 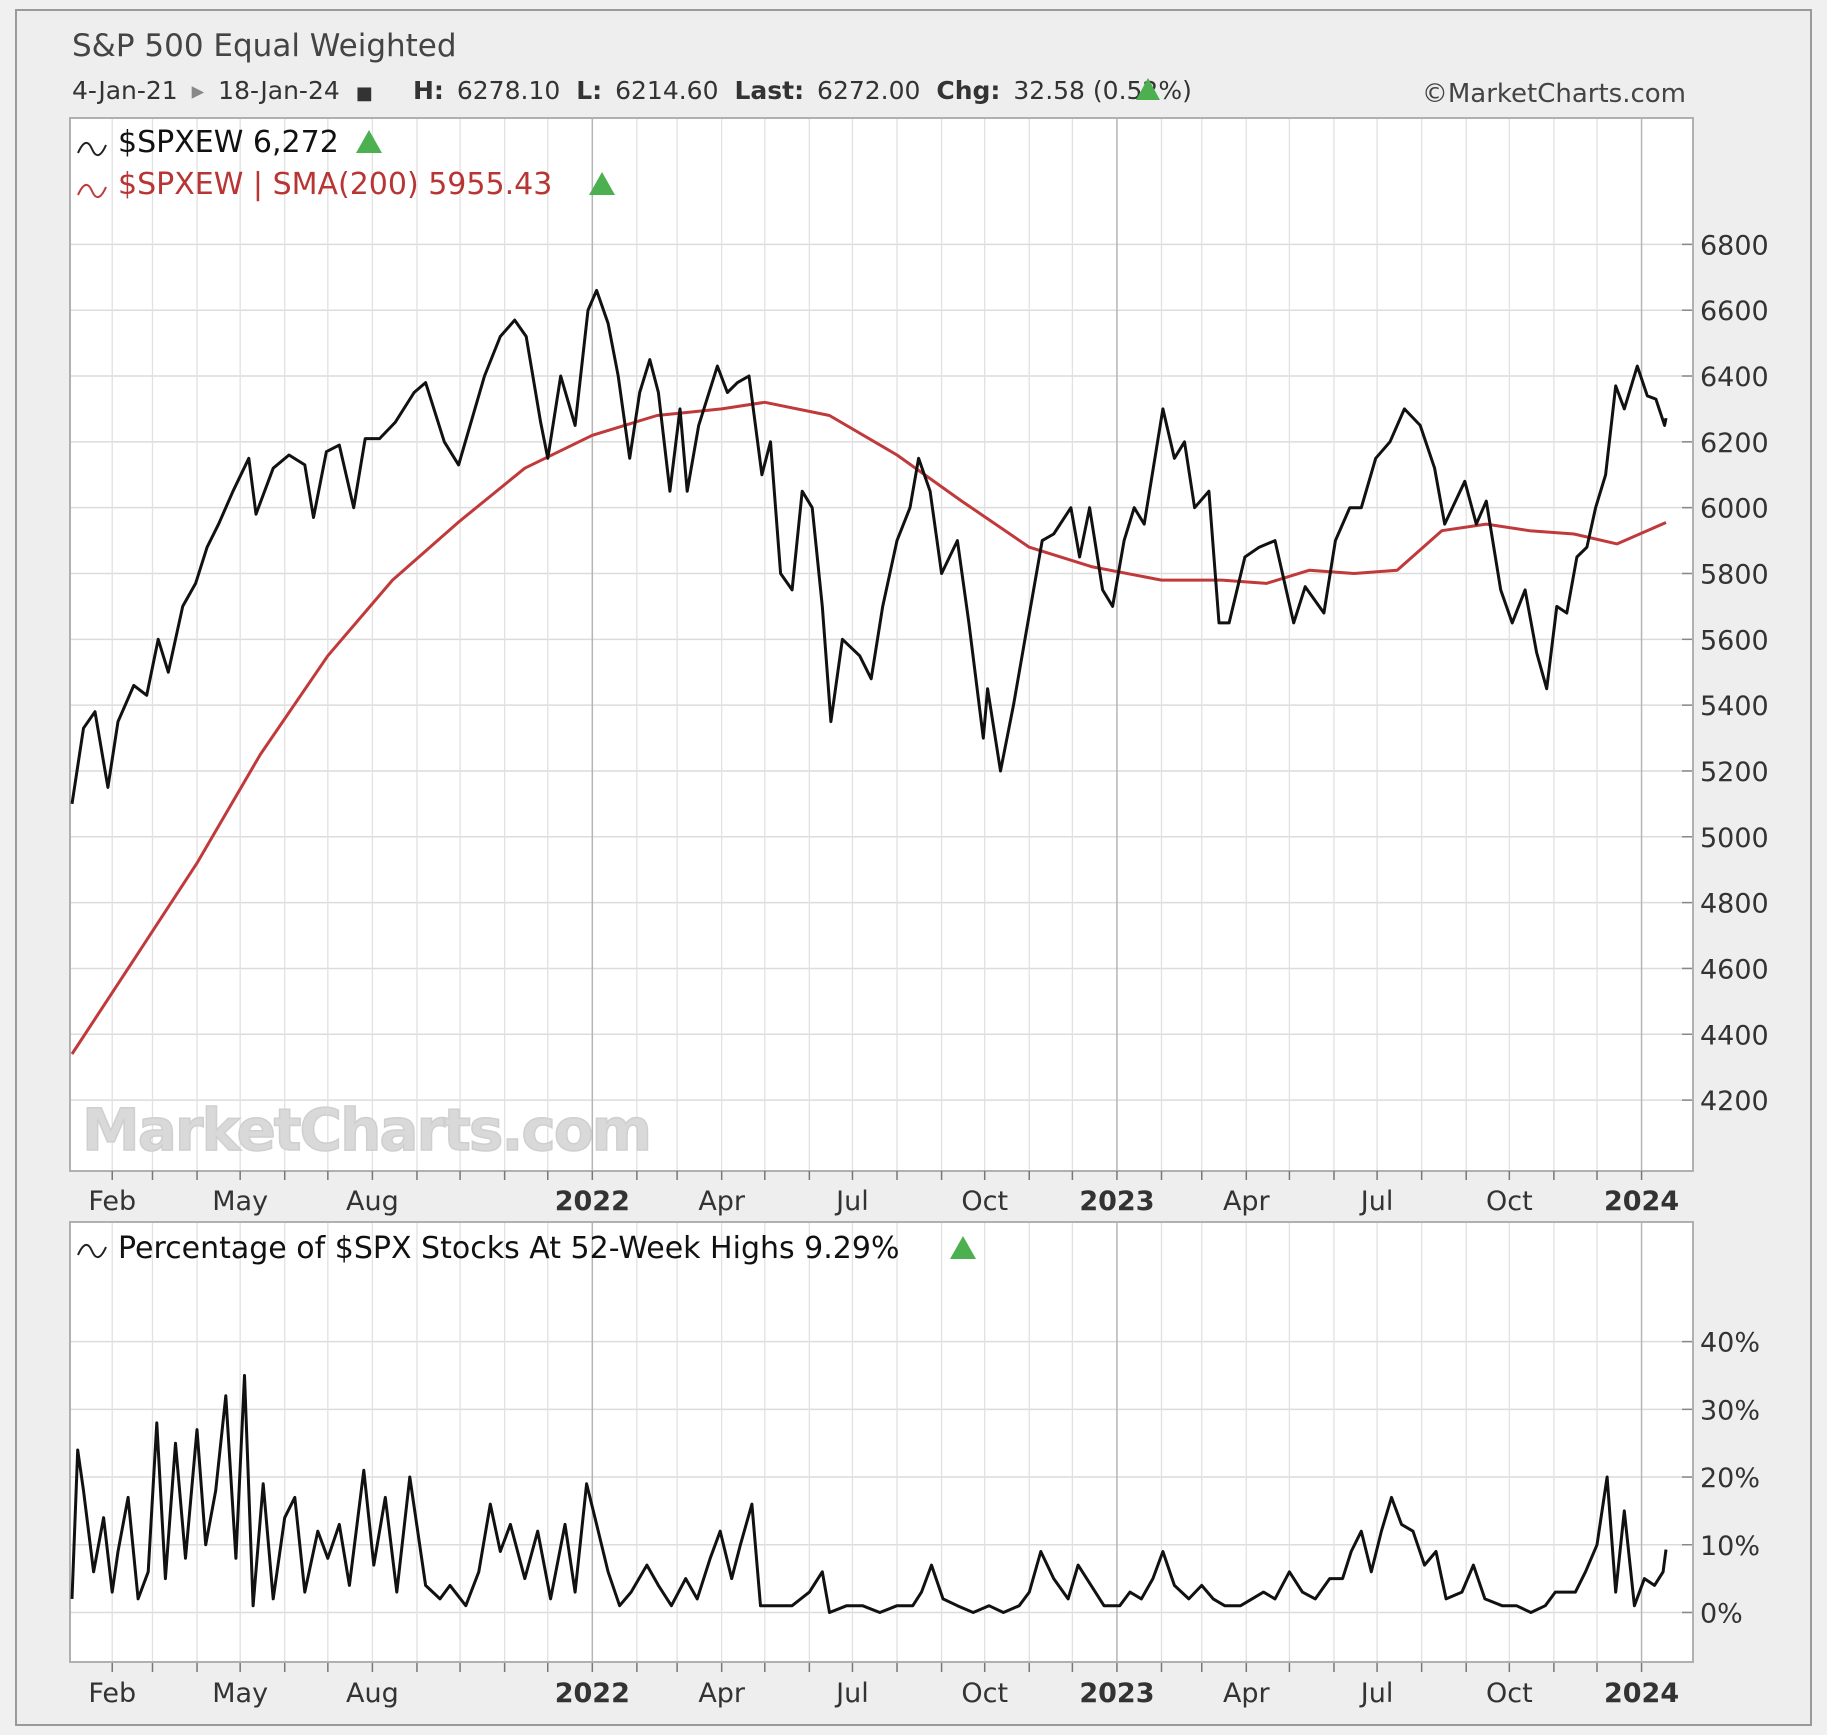 I want to click on stat-high-value: 6278.10, so click(x=508, y=90).